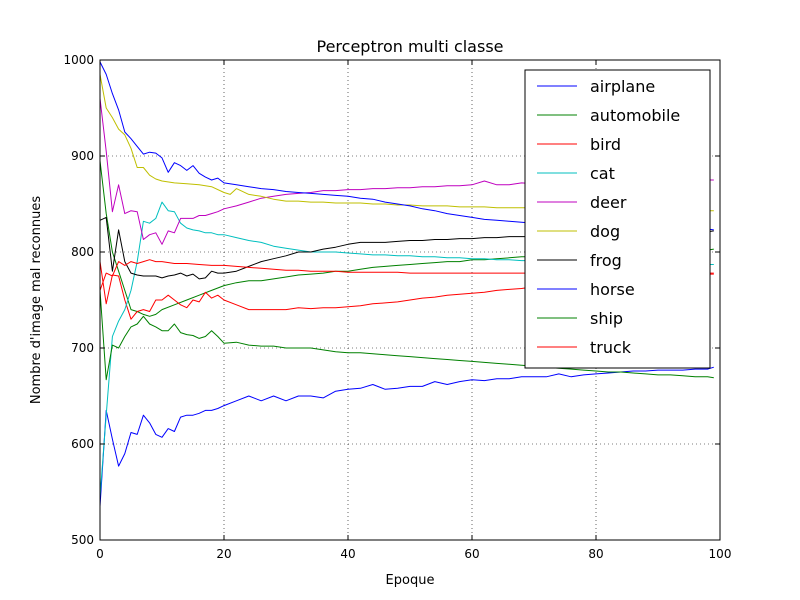 This screenshot has height=600, width=800. I want to click on legend-label-deer: deer, so click(608, 202).